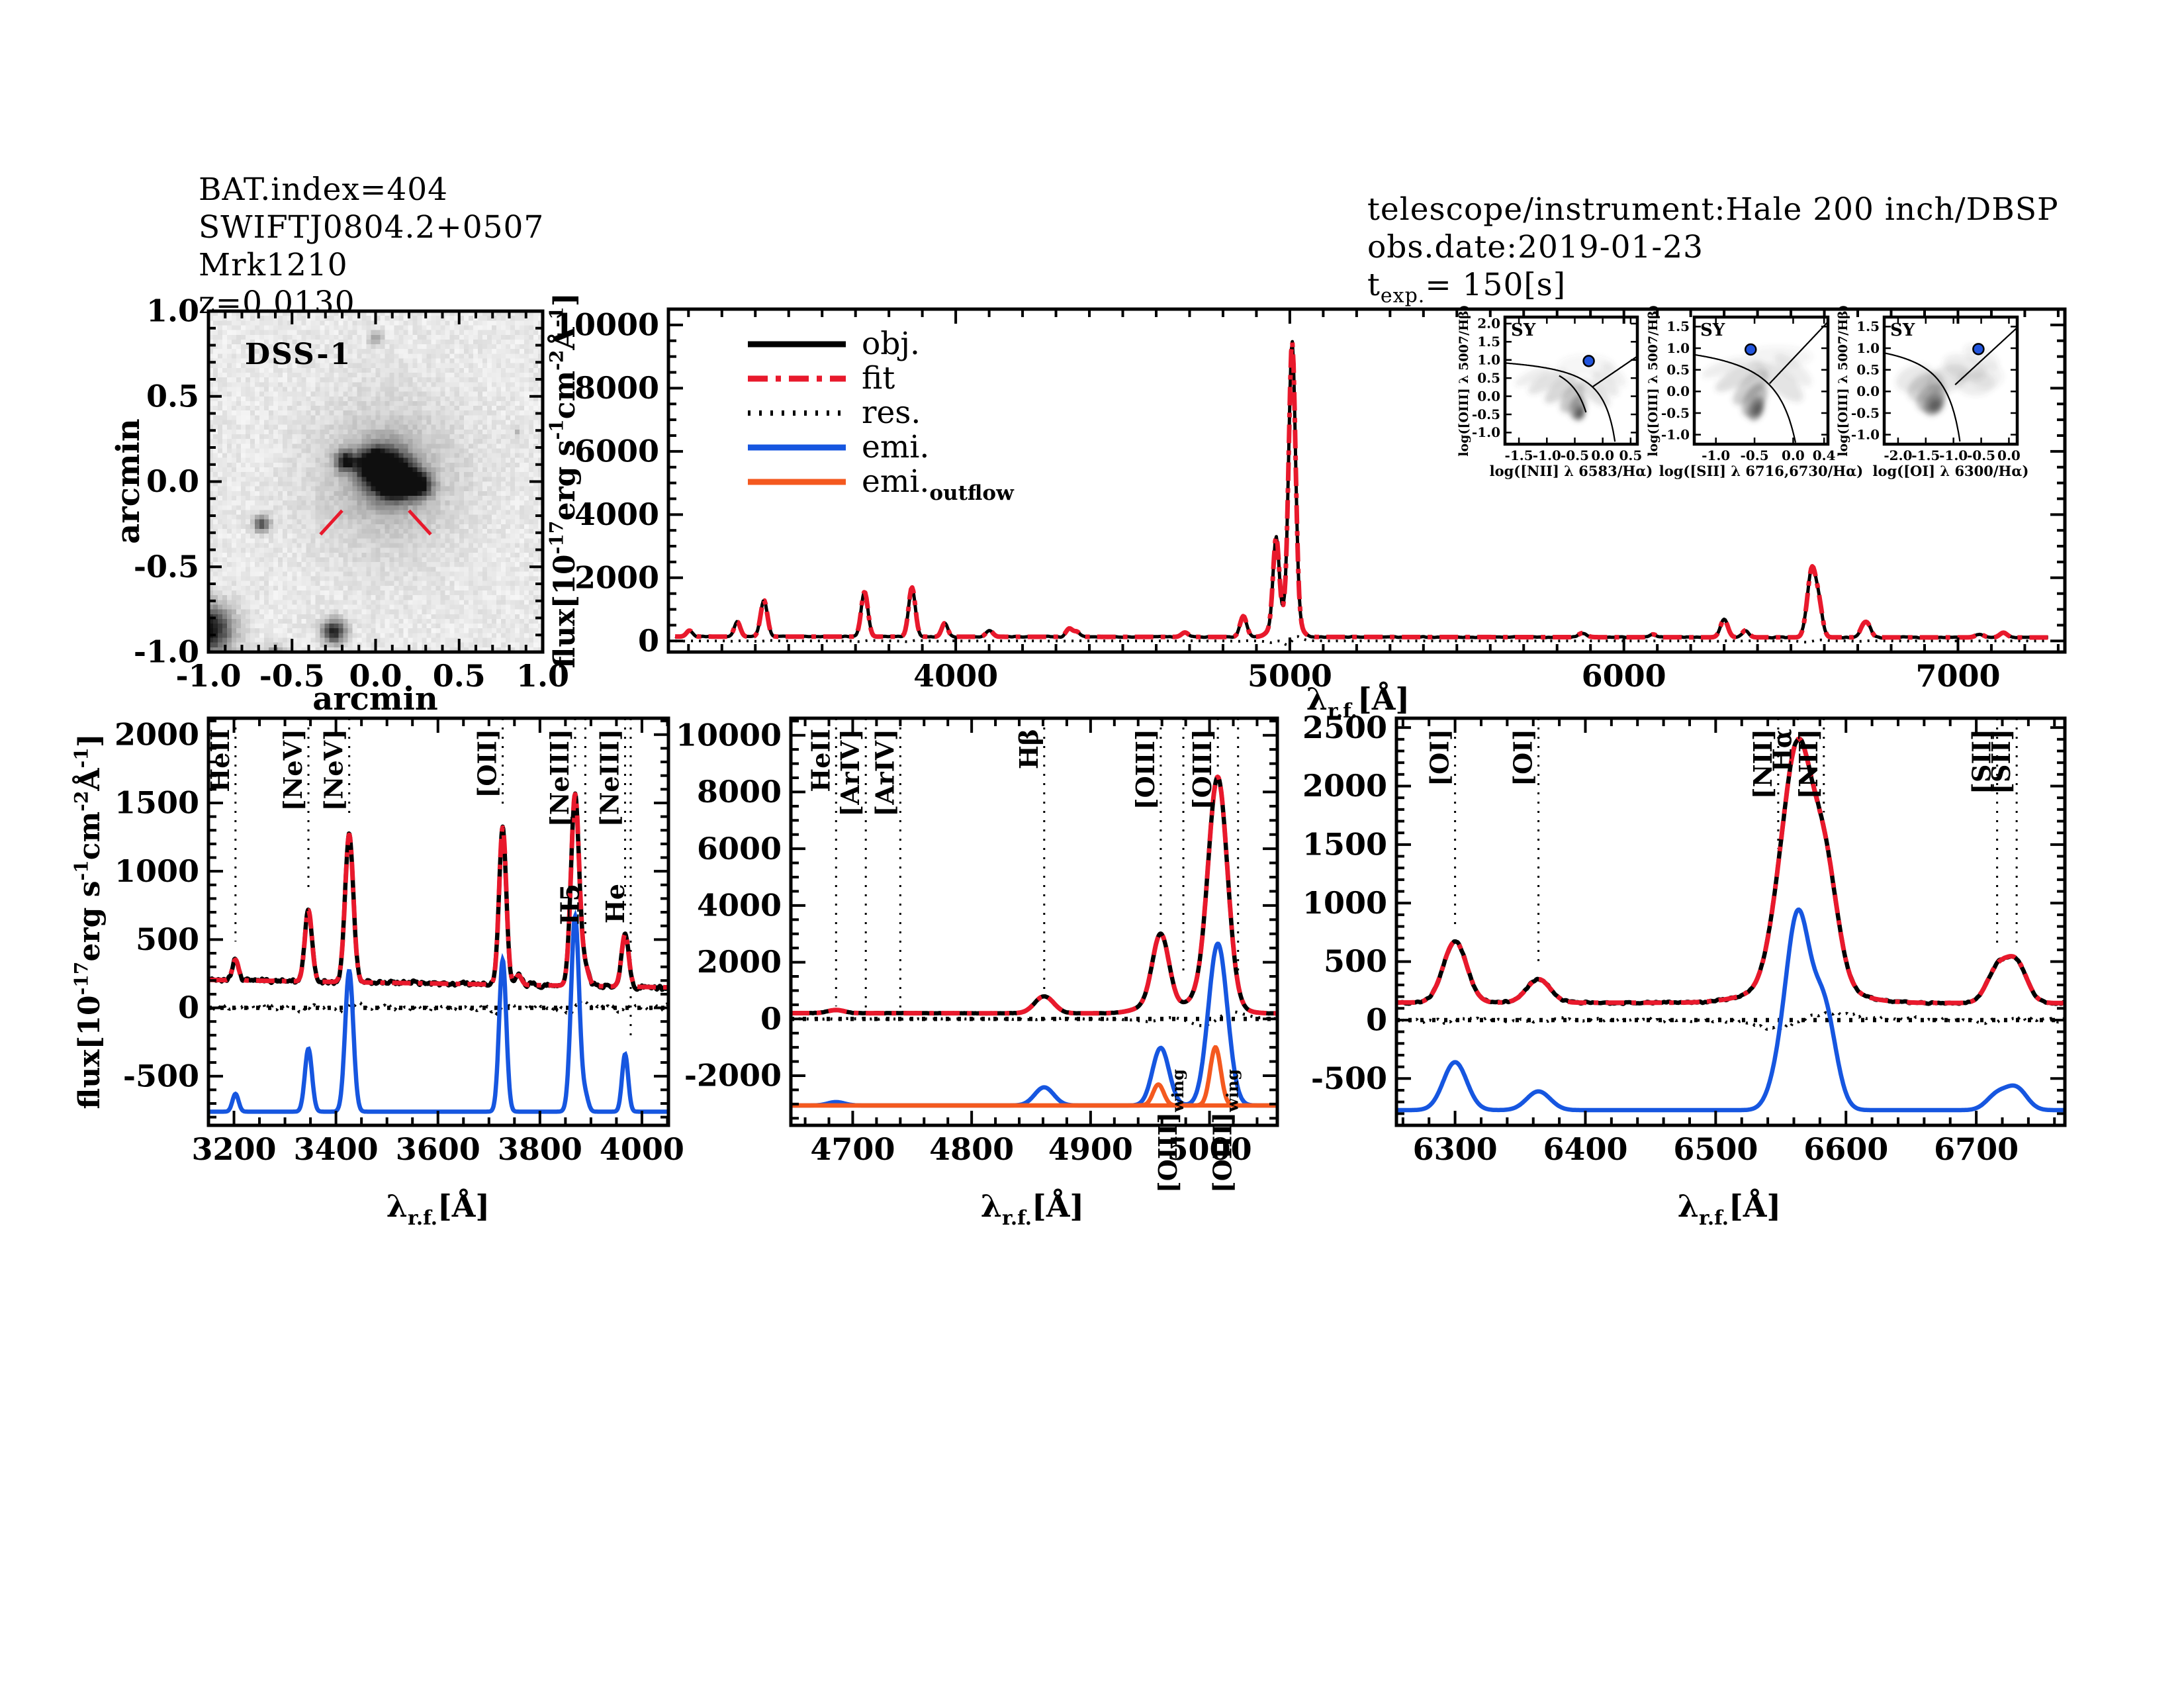 The height and width of the screenshot is (1688, 2184). What do you see at coordinates (1713, 209) in the screenshot?
I see `telescope-line: telescope/instrument:Hale 200 inch/DBSP` at bounding box center [1713, 209].